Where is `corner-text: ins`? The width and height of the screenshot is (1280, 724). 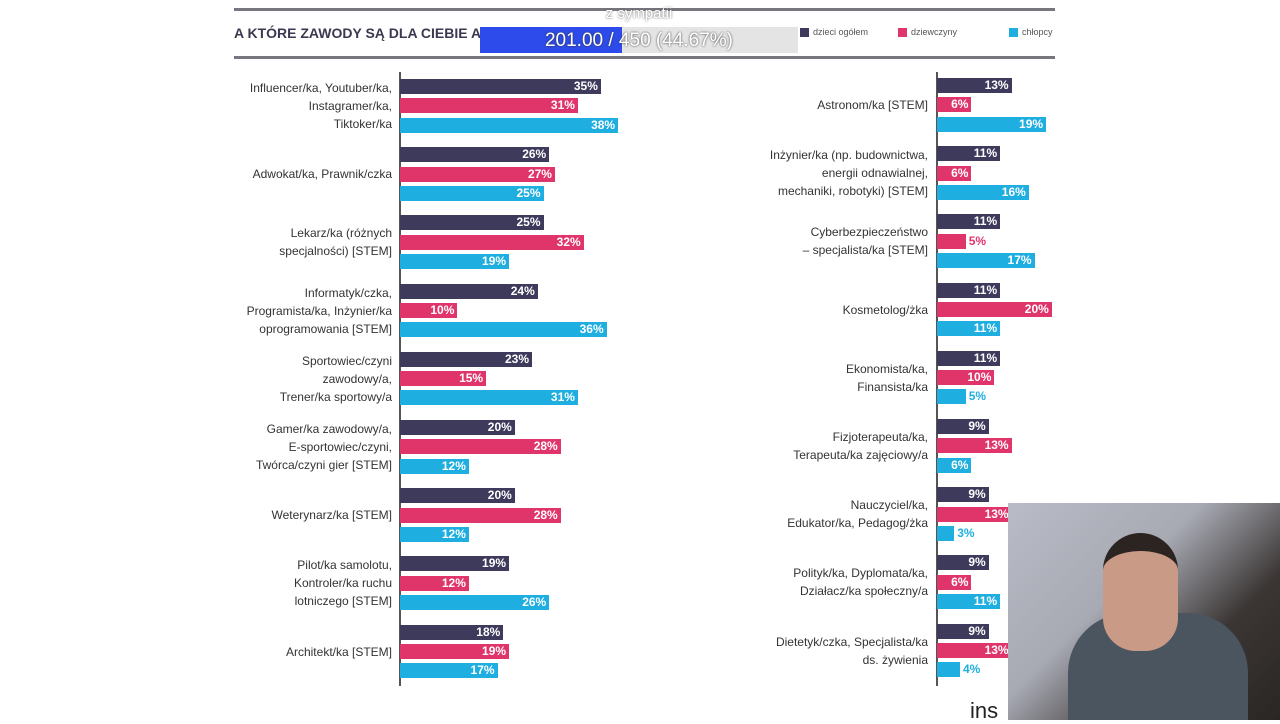
corner-text: ins is located at coordinates (984, 710).